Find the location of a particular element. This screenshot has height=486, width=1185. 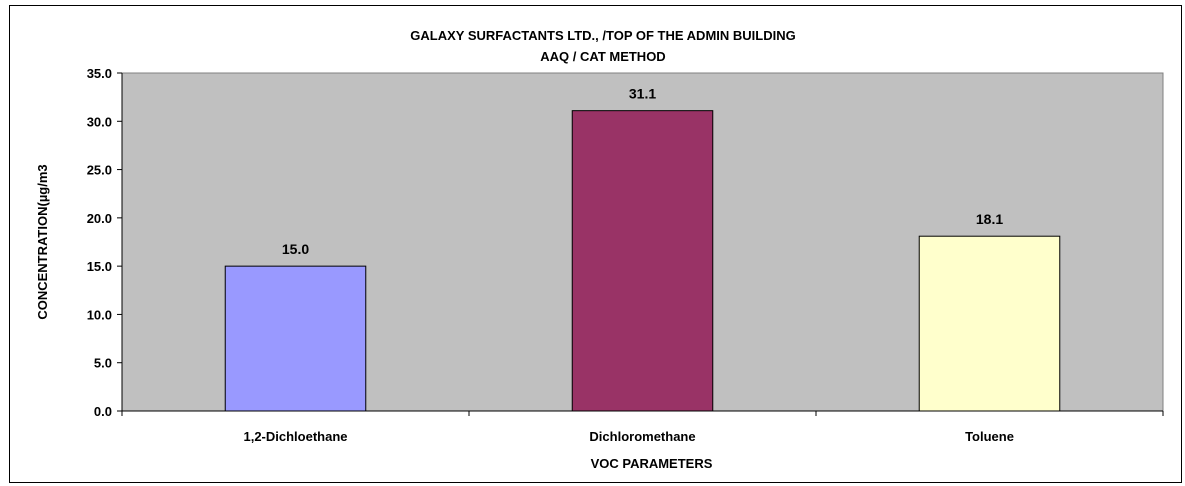

y-tick-label: 35.0 is located at coordinates (99, 73).